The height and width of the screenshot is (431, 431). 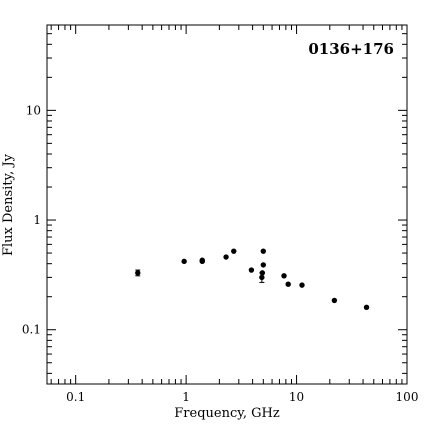 What do you see at coordinates (75, 397) in the screenshot?
I see `x-tick-label: 0.1` at bounding box center [75, 397].